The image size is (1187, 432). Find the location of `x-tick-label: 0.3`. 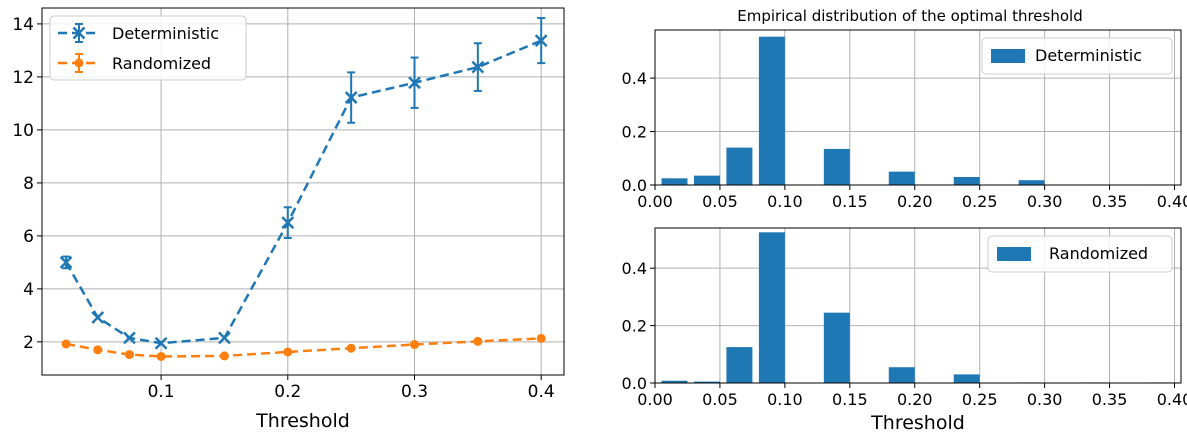

x-tick-label: 0.3 is located at coordinates (414, 392).